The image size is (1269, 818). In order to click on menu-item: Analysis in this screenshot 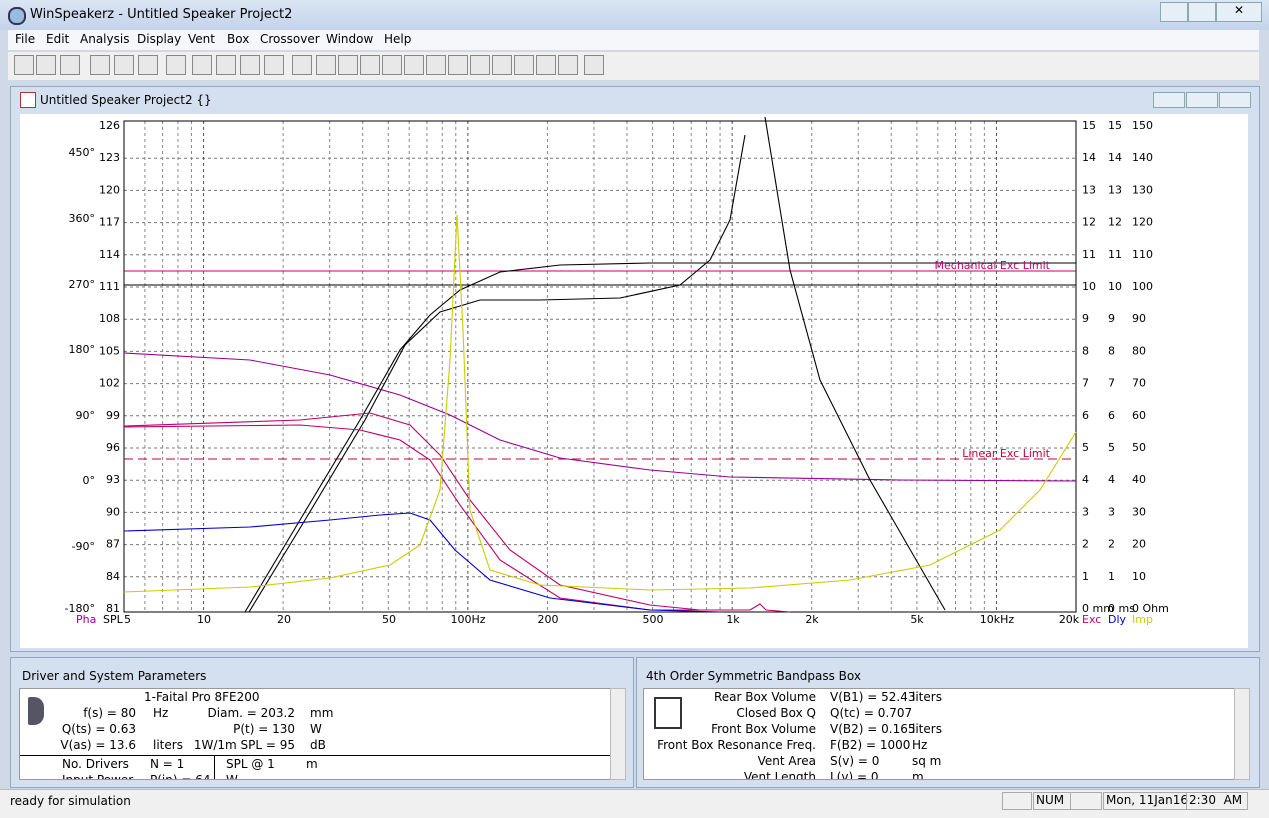, I will do `click(105, 39)`.